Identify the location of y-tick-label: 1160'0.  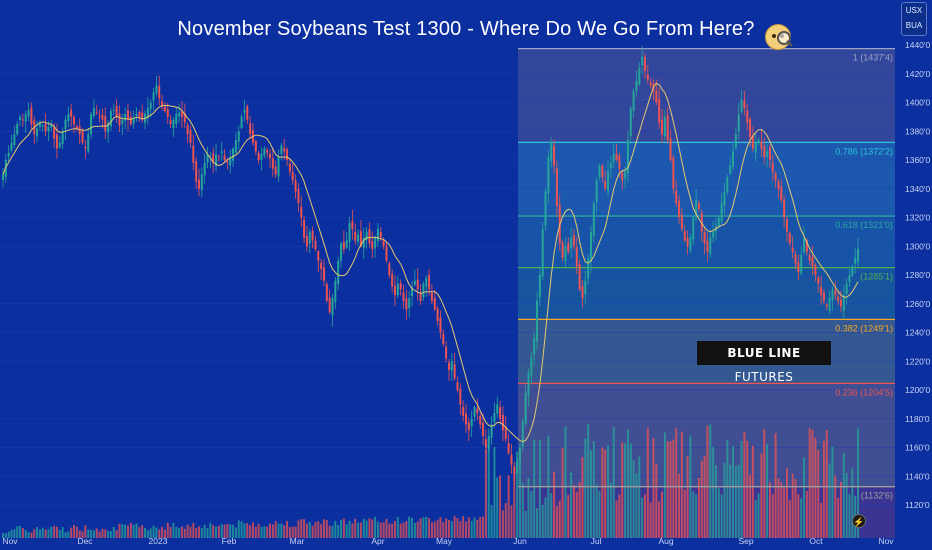
(917, 448).